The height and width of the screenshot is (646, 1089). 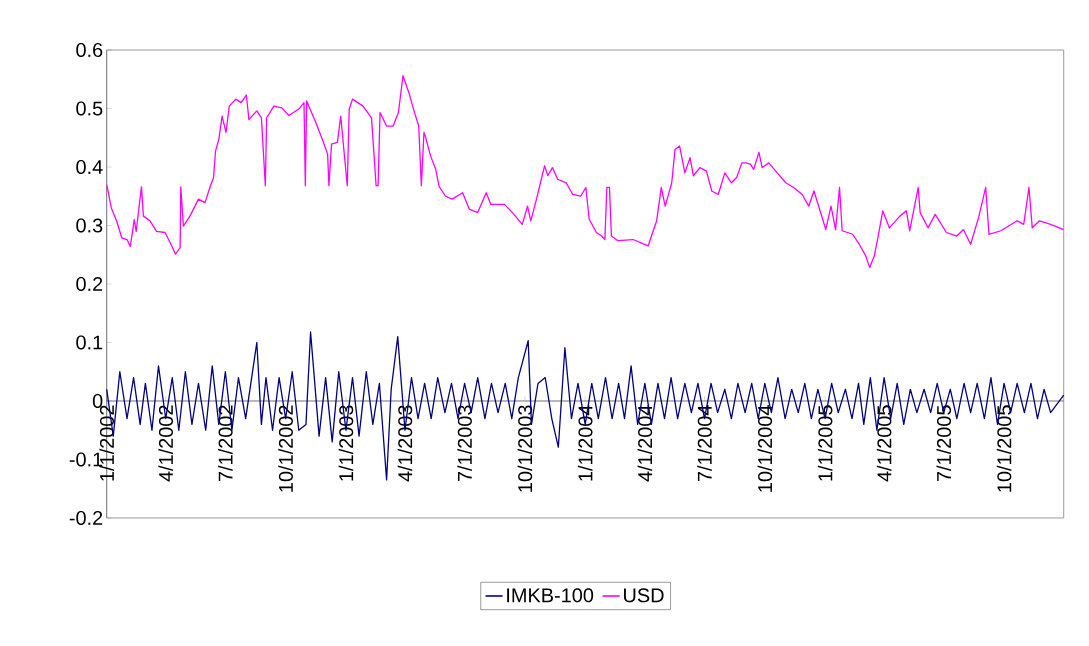 What do you see at coordinates (89, 167) in the screenshot?
I see `y-tick-label: 0.4` at bounding box center [89, 167].